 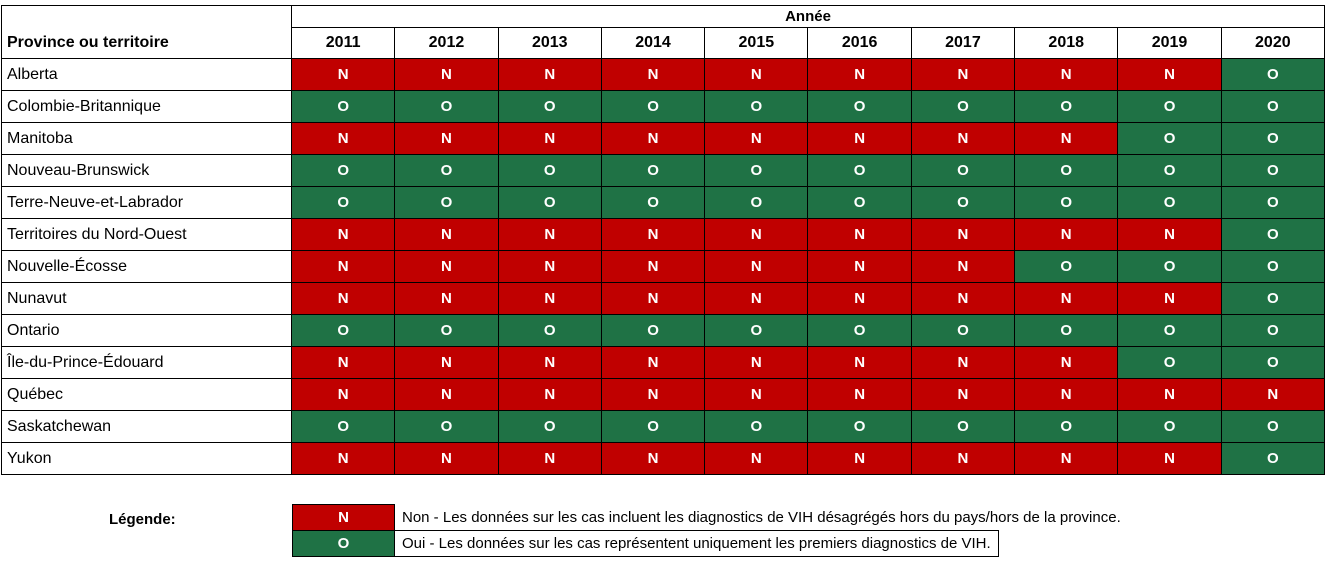 What do you see at coordinates (446, 298) in the screenshot?
I see `value-cell-row7-2012: N` at bounding box center [446, 298].